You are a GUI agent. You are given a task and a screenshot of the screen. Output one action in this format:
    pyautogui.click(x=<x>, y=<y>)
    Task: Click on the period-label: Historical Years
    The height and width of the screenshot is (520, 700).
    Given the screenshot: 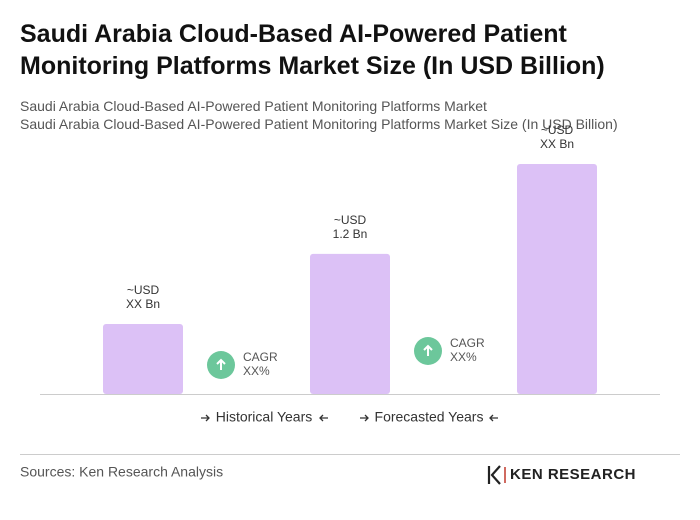 What is the action you would take?
    pyautogui.click(x=264, y=417)
    